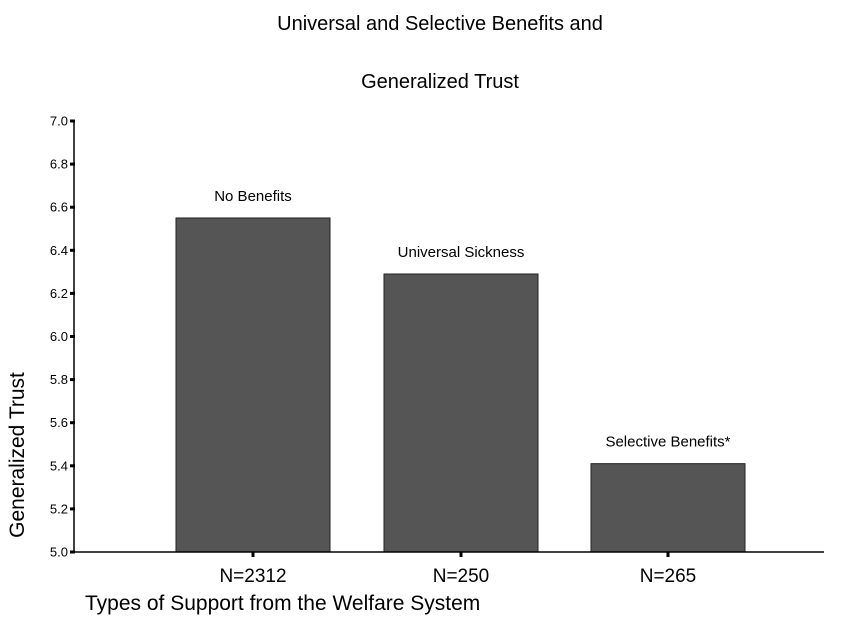 This screenshot has width=842, height=627. Describe the element at coordinates (59, 250) in the screenshot. I see `y-tick-label: 6.4` at that location.